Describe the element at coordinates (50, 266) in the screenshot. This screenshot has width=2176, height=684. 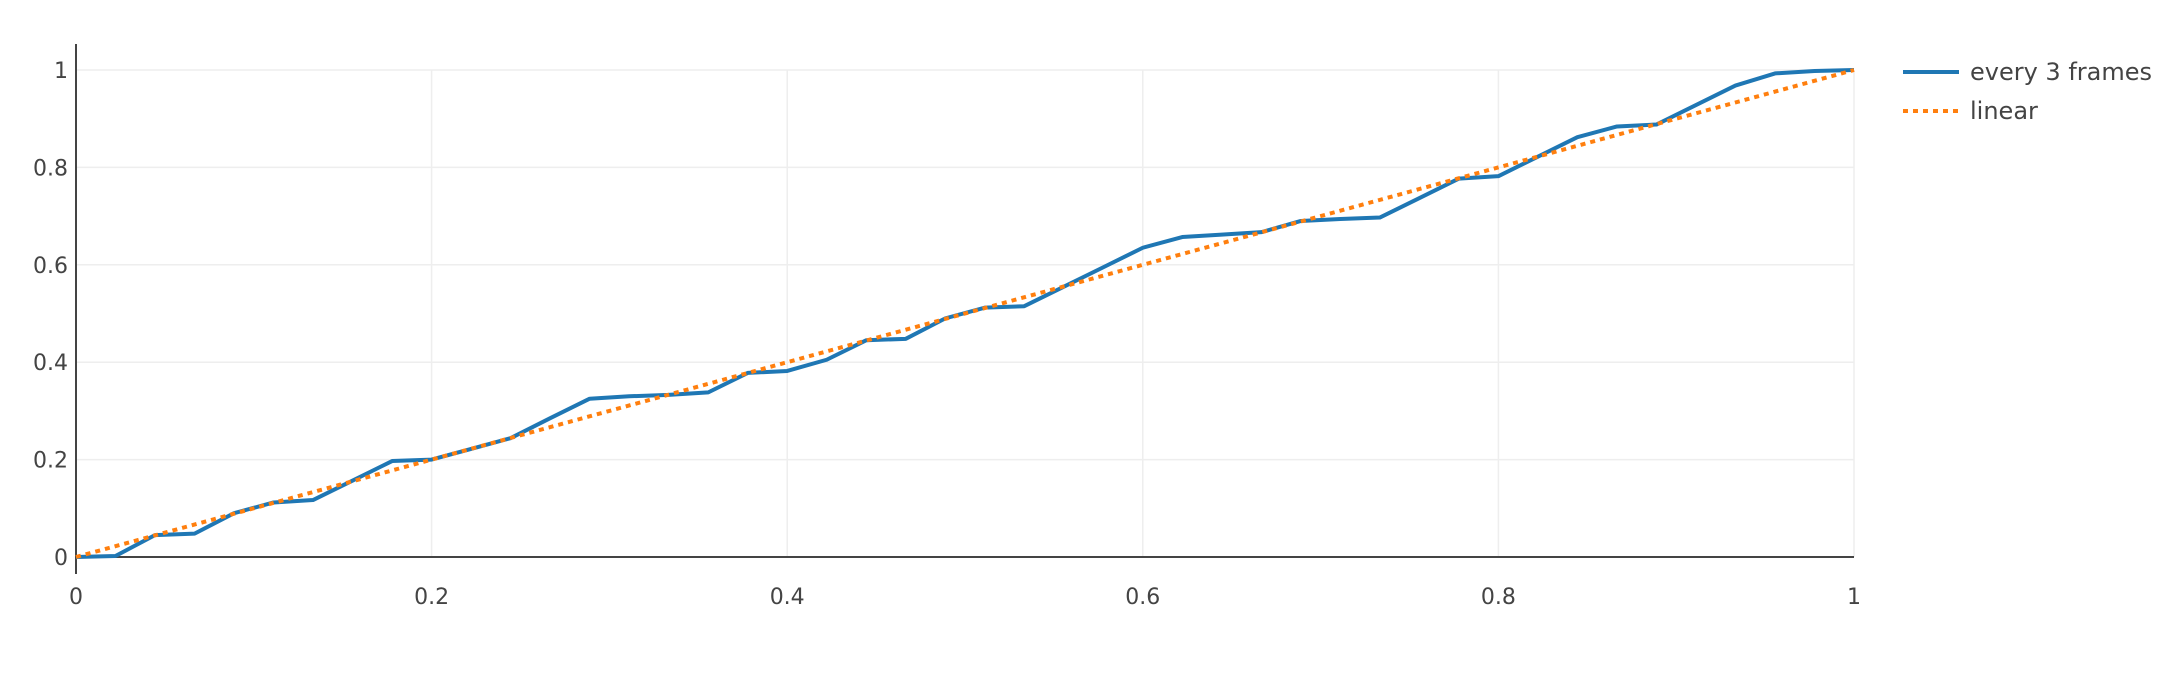
I see `y-tick-label: 0.6` at that location.